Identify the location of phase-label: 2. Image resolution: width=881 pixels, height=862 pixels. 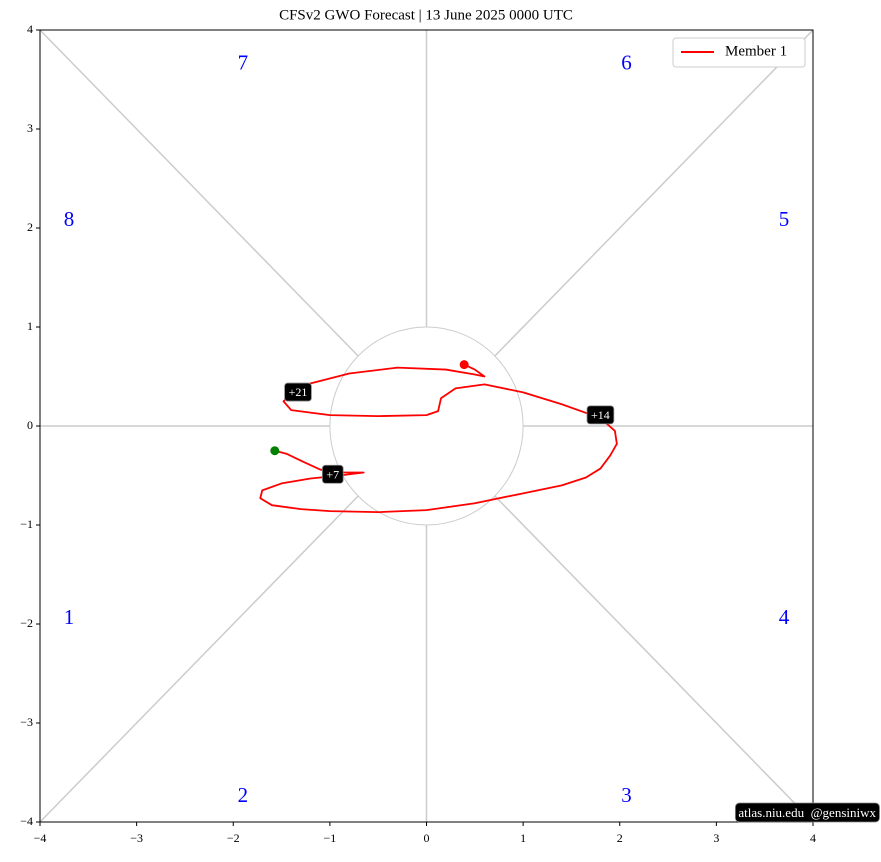
(243, 795).